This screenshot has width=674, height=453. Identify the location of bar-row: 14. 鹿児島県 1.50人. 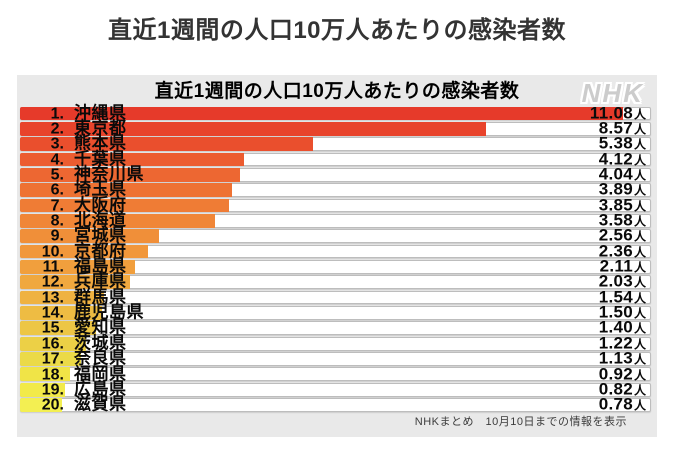
(335, 312).